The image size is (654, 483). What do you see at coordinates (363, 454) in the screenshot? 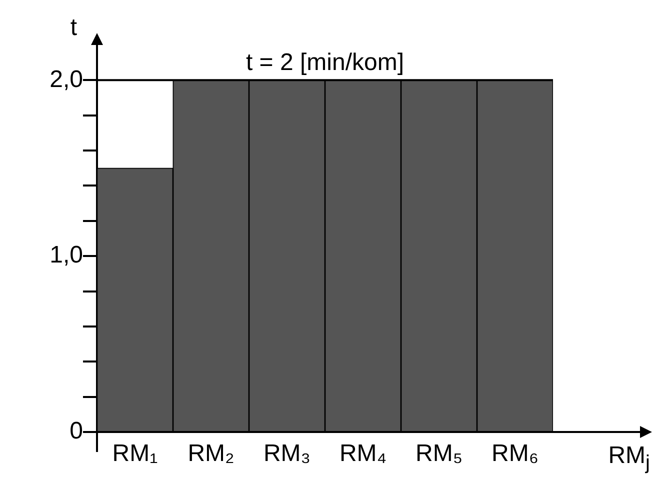
I see `x-tick-label: RM₄` at bounding box center [363, 454].